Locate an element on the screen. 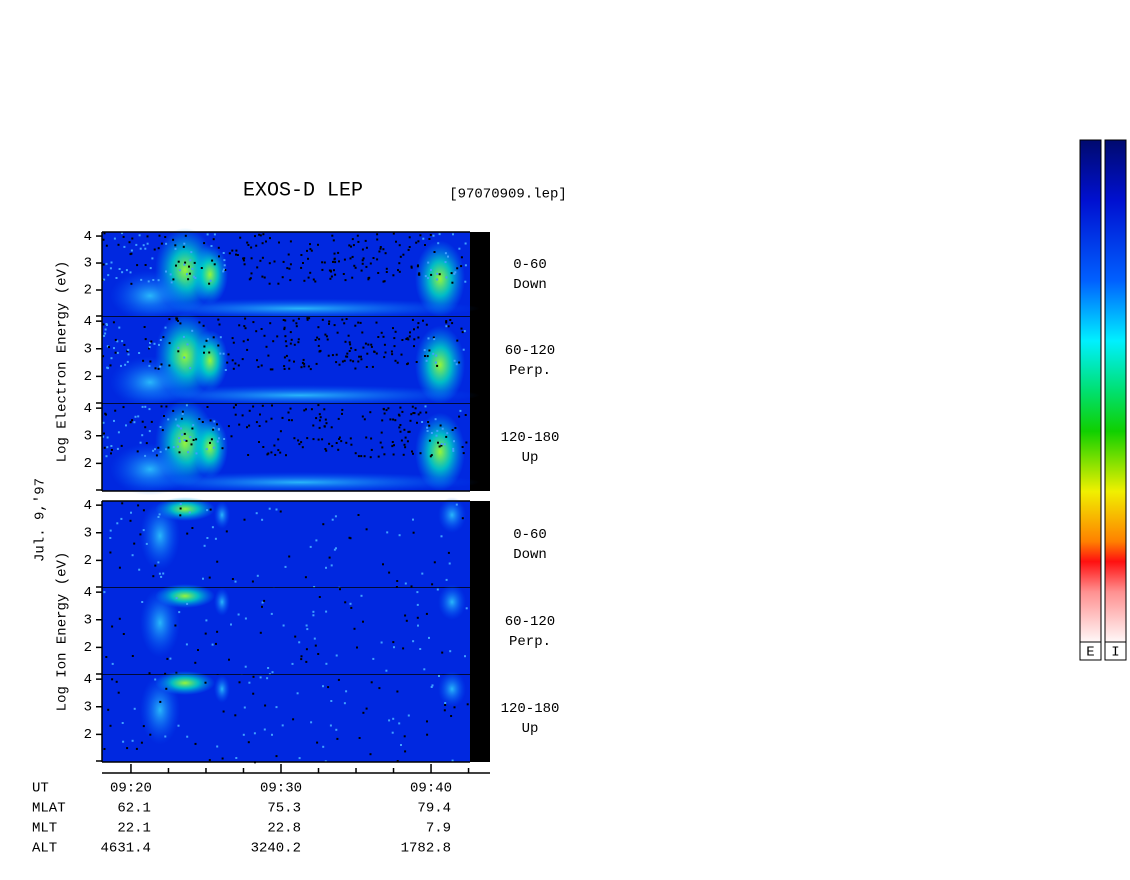 Image resolution: width=1130 pixels, height=880 pixels. y-tick-label: 4 is located at coordinates (88, 506).